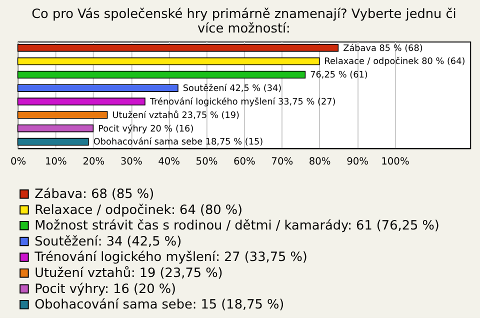  Describe the element at coordinates (282, 162) in the screenshot. I see `x-tick-label: 70%` at that location.